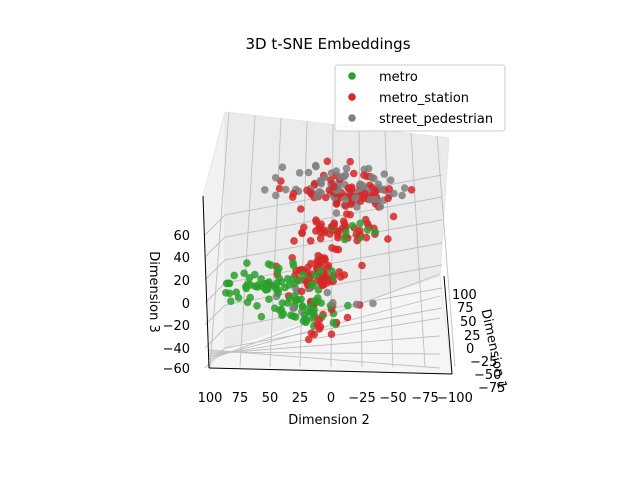  I want to click on y-axis-label: Dimension 2, so click(329, 420).